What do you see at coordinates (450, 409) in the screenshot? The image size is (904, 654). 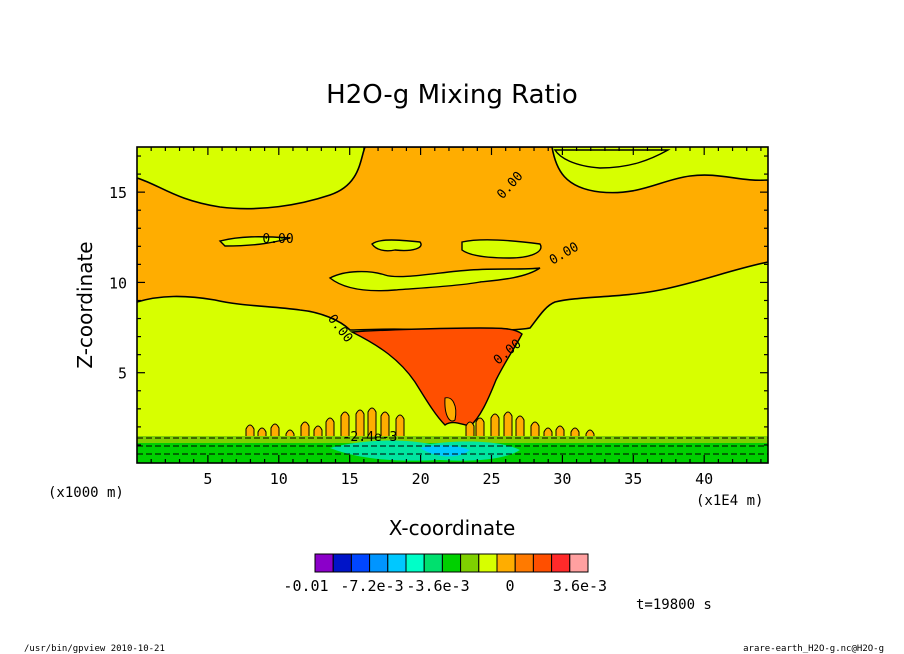 I see `region-core-notch` at bounding box center [450, 409].